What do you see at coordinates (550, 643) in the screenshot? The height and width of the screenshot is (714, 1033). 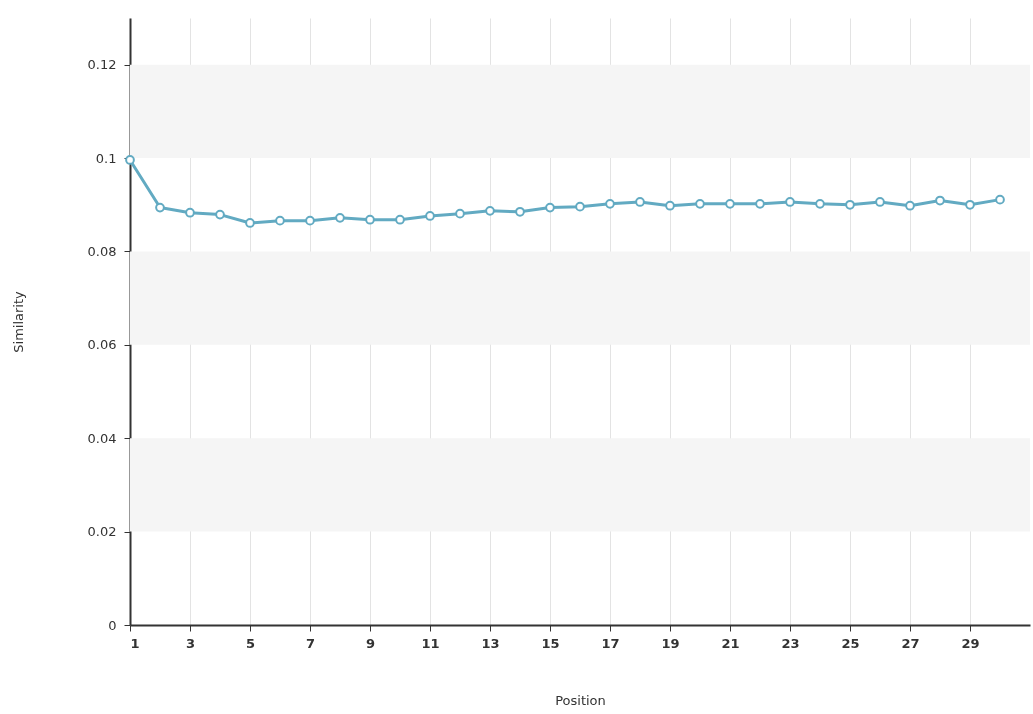 I see `x-tick-label: 15` at bounding box center [550, 643].